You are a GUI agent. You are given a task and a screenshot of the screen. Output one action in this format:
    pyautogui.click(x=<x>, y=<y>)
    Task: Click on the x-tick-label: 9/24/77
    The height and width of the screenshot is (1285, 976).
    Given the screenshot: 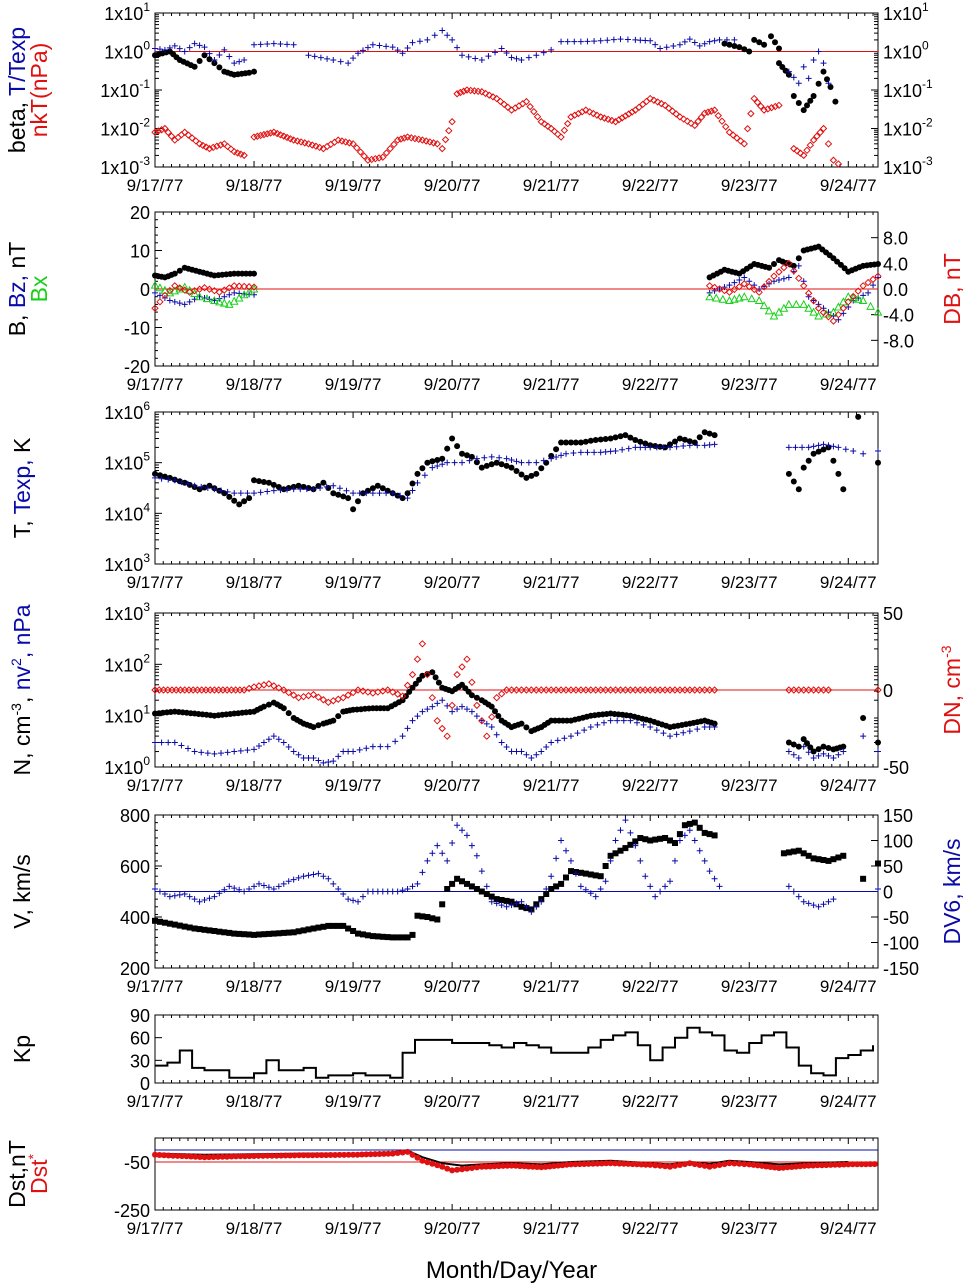 What is the action you would take?
    pyautogui.click(x=848, y=384)
    